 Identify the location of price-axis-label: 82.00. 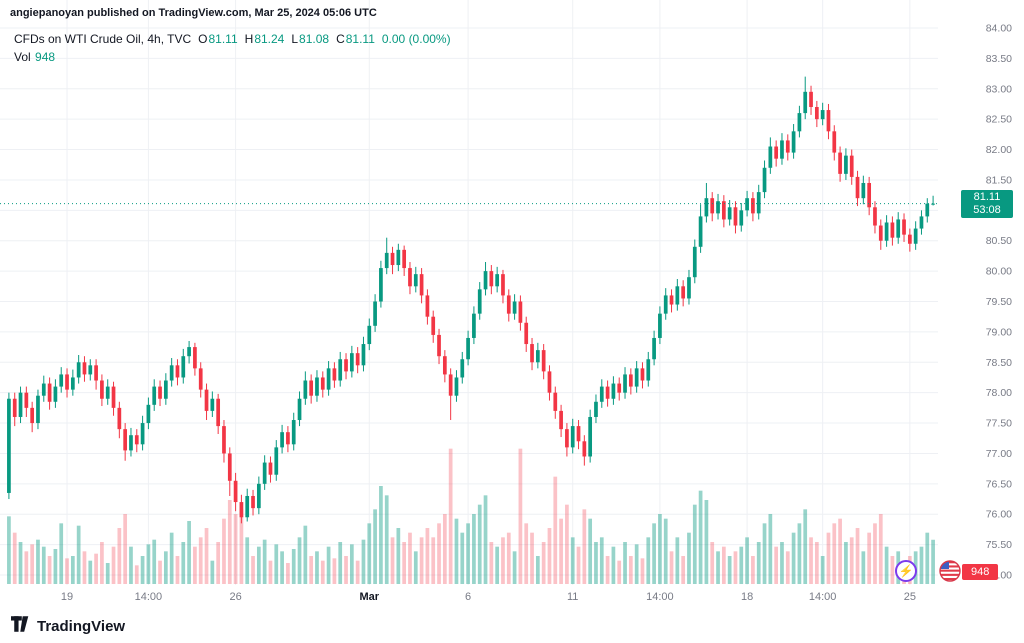
(999, 150).